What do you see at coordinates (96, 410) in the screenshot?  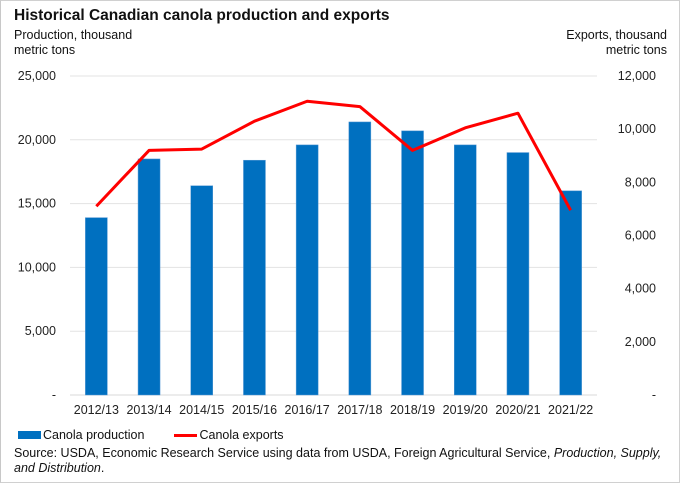 I see `x-tick-label: 2012/13` at bounding box center [96, 410].